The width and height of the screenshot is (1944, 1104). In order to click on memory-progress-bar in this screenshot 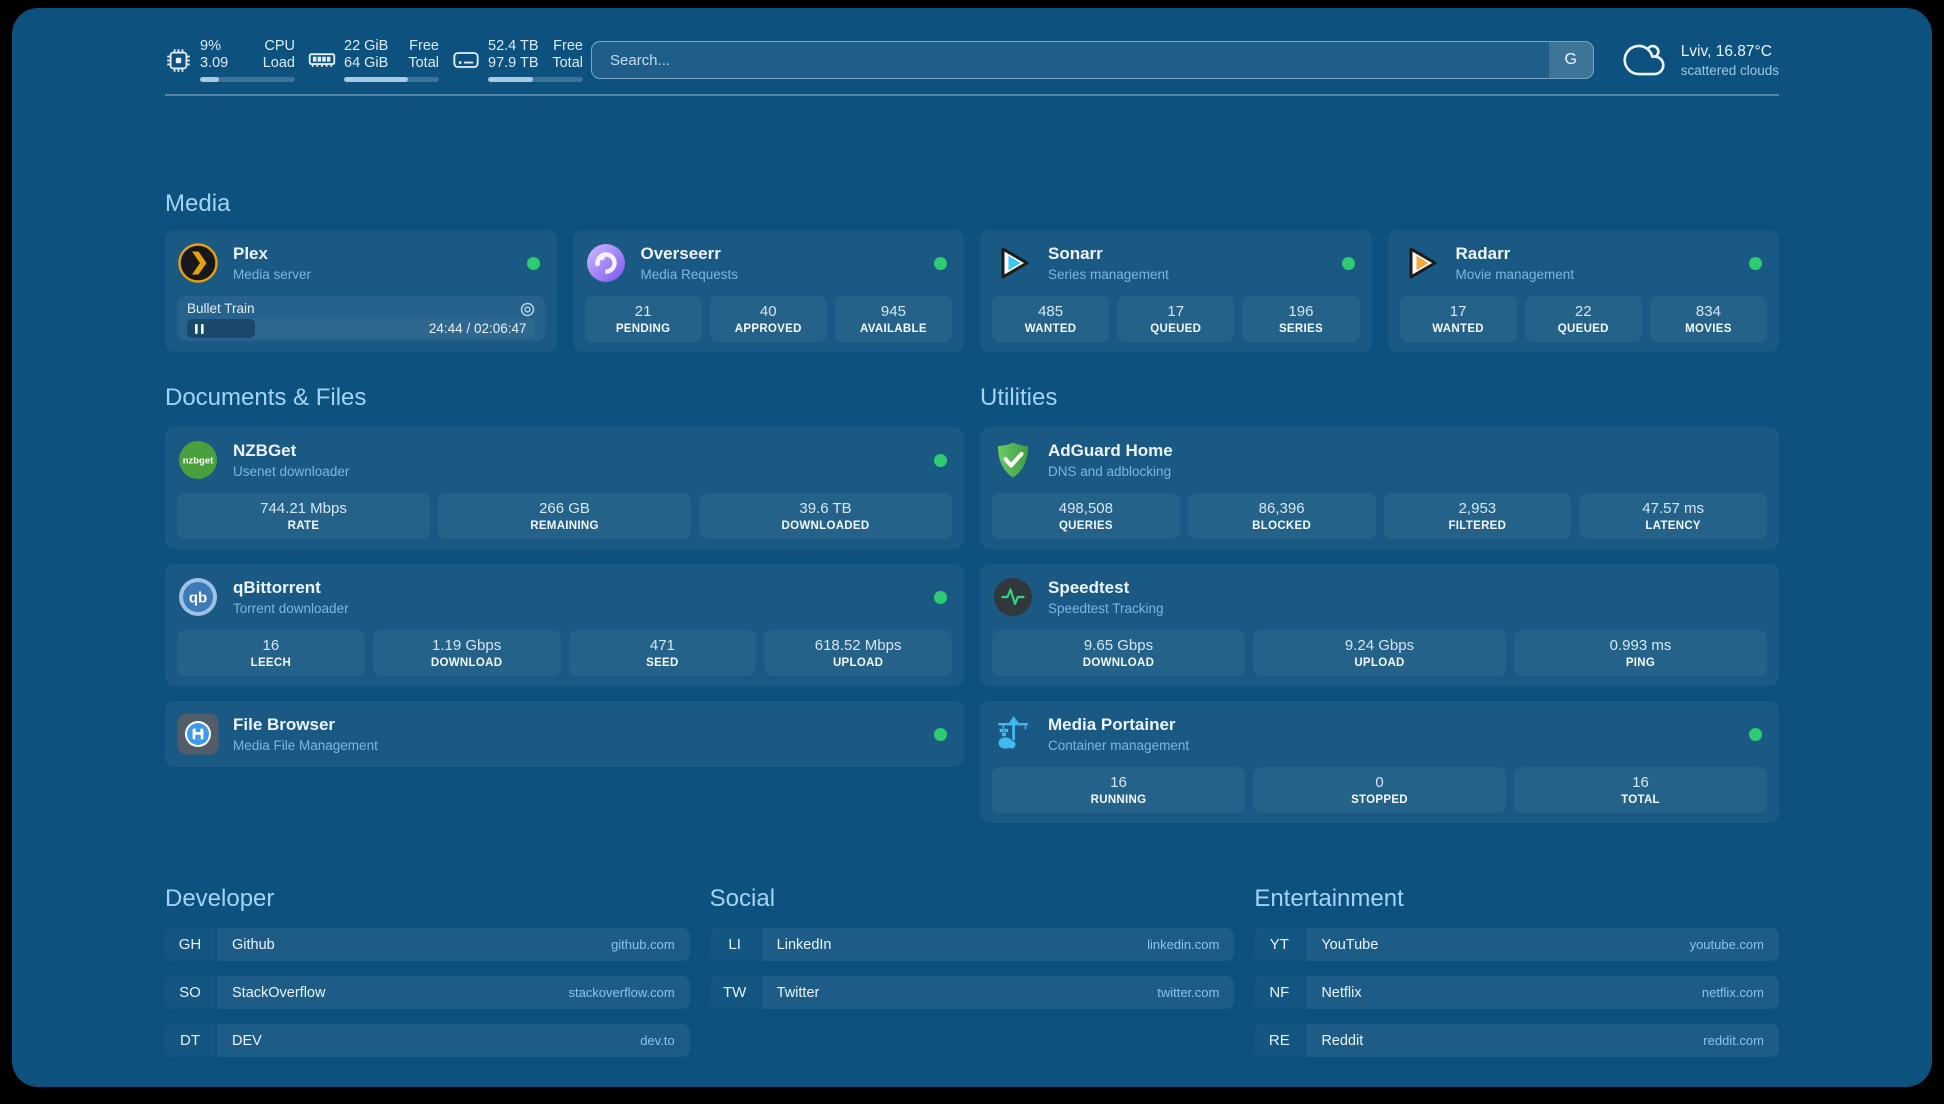, I will do `click(391, 79)`.